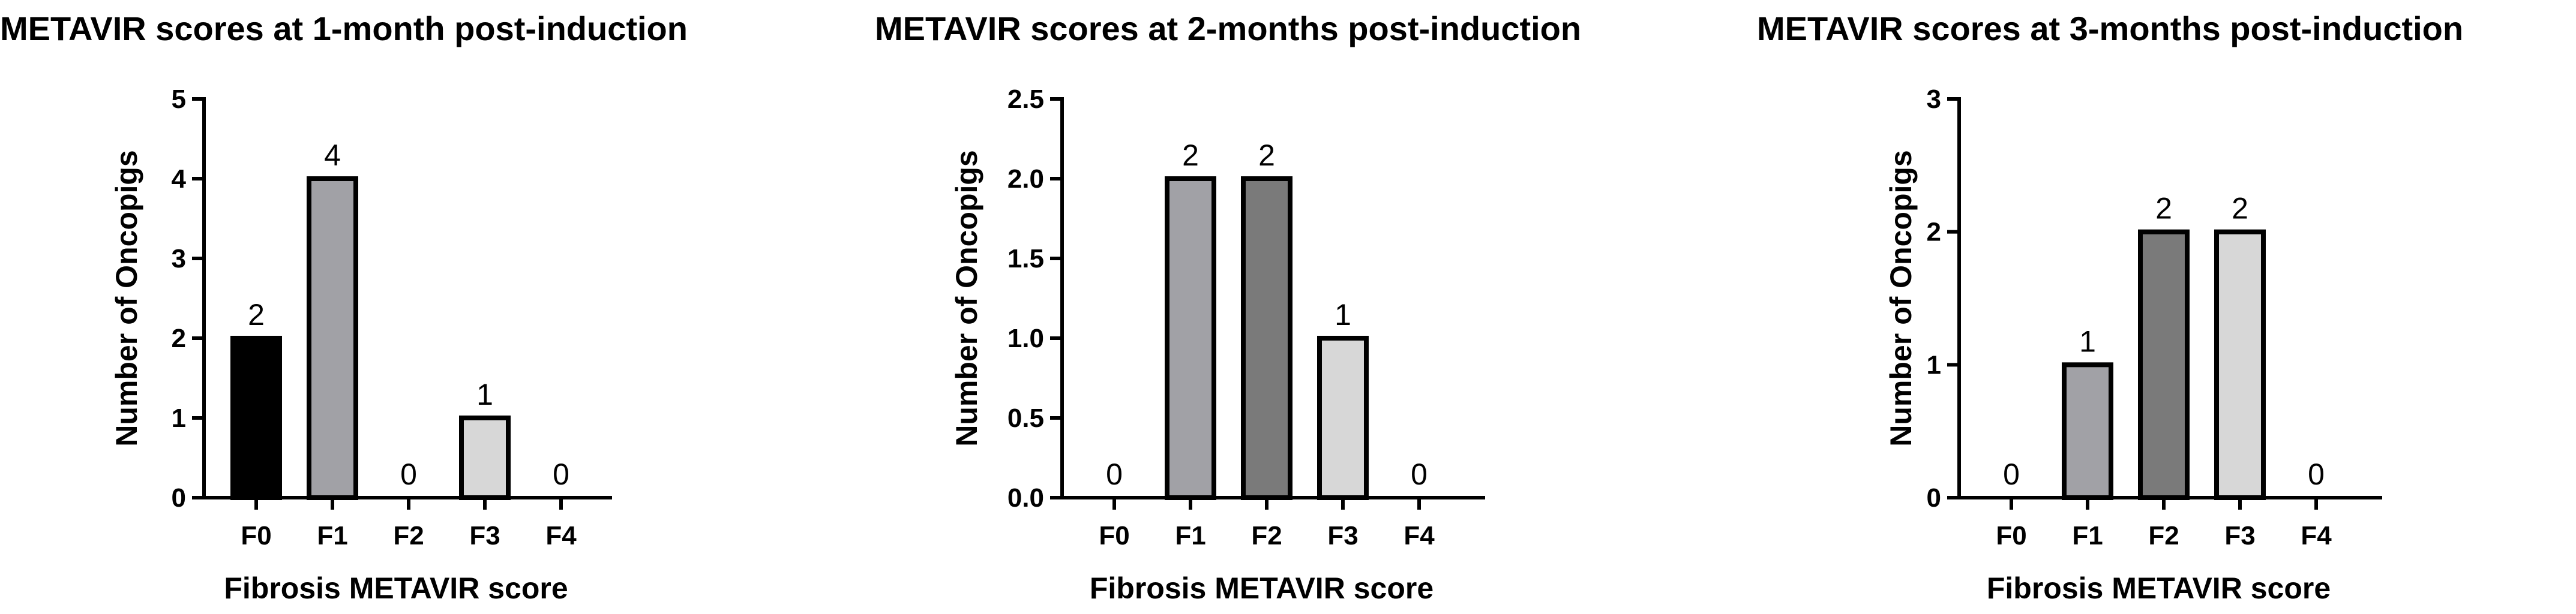  I want to click on chart-title: METAVIR scores at 1-month post-induction, so click(344, 28).